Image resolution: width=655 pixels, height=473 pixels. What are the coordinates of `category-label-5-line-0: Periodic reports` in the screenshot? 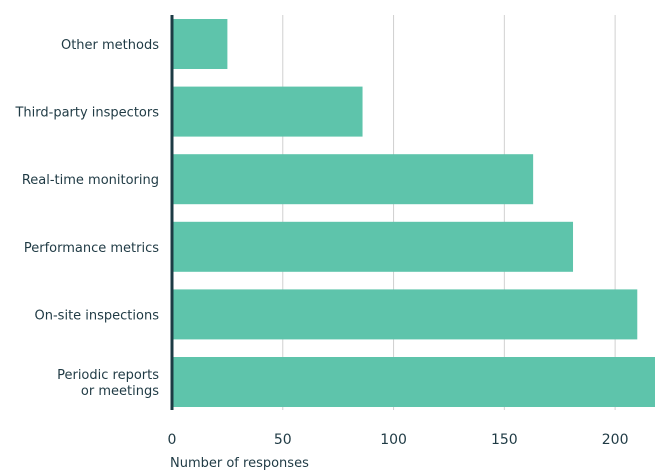 It's located at (108, 375).